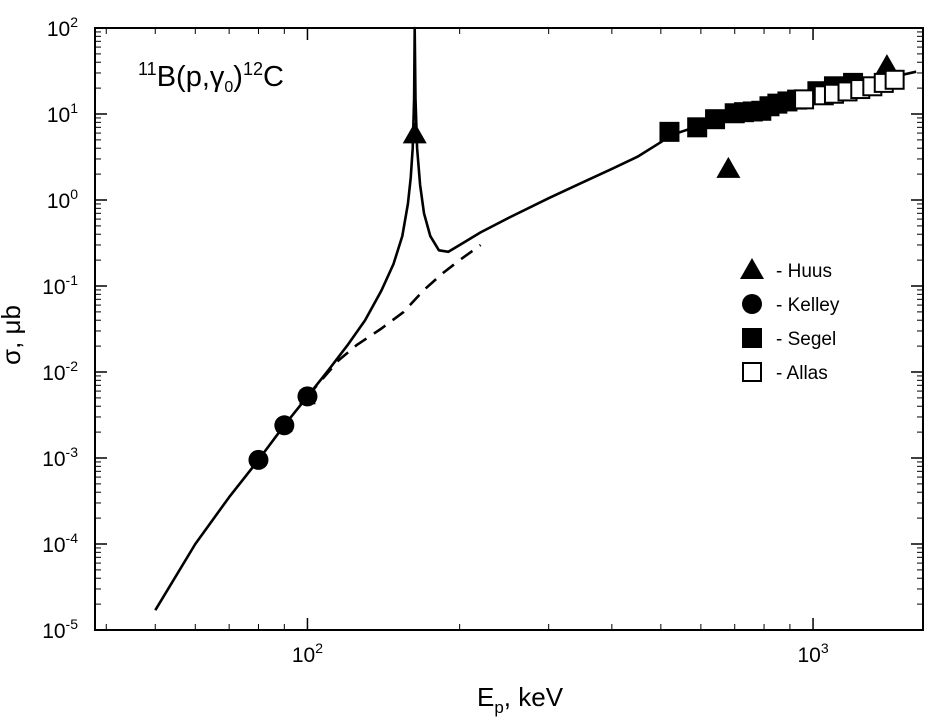  Describe the element at coordinates (520, 699) in the screenshot. I see `x-axis-label: Ep, keV` at that location.